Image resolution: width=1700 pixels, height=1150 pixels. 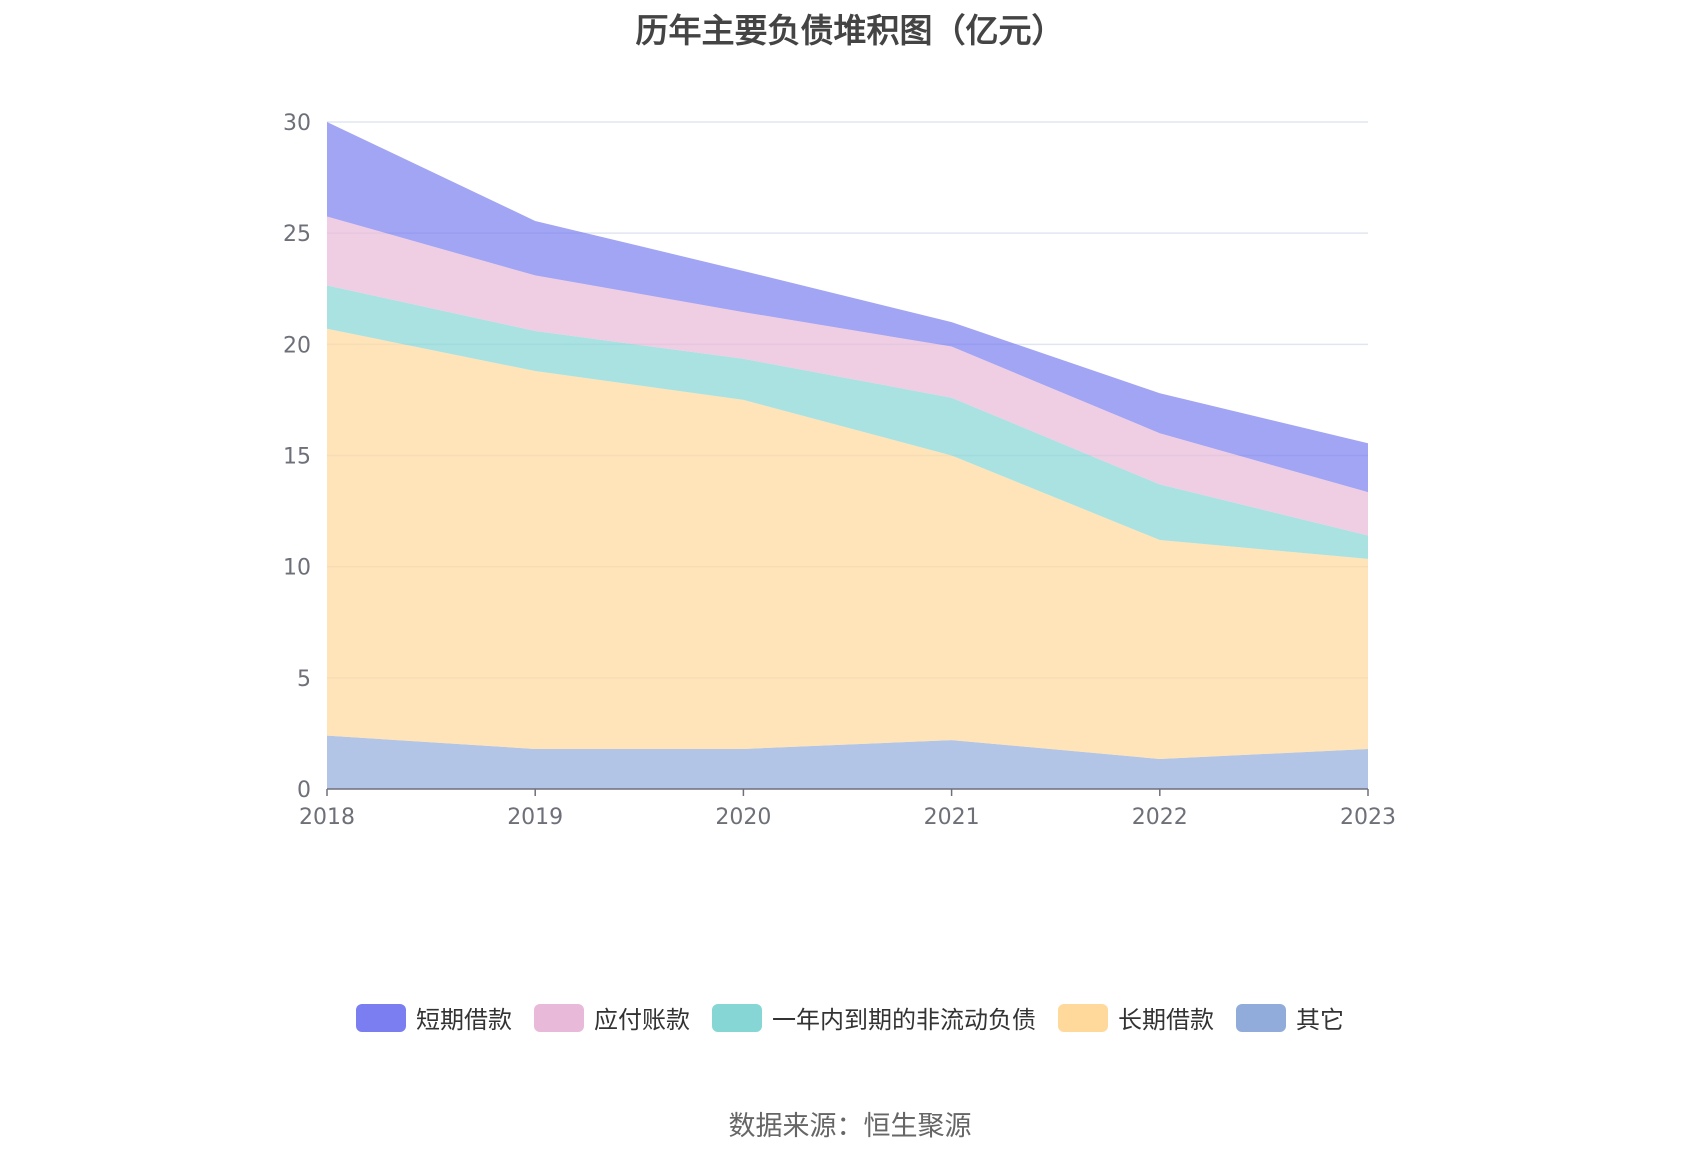 What do you see at coordinates (847, 422) in the screenshot?
I see `area-series-一年内到期的非流动负债` at bounding box center [847, 422].